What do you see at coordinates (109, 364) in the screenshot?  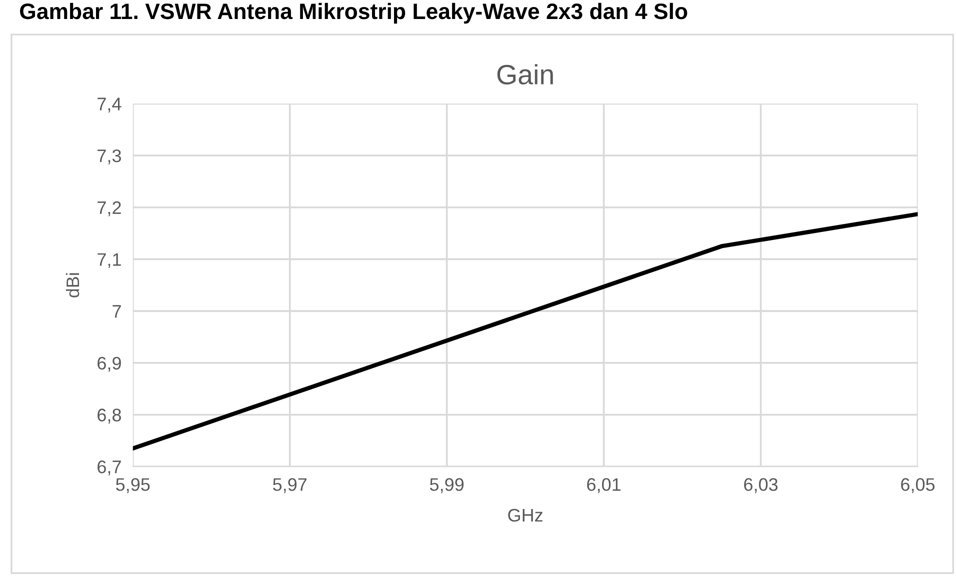 I see `y-tick-label: 6,9` at bounding box center [109, 364].